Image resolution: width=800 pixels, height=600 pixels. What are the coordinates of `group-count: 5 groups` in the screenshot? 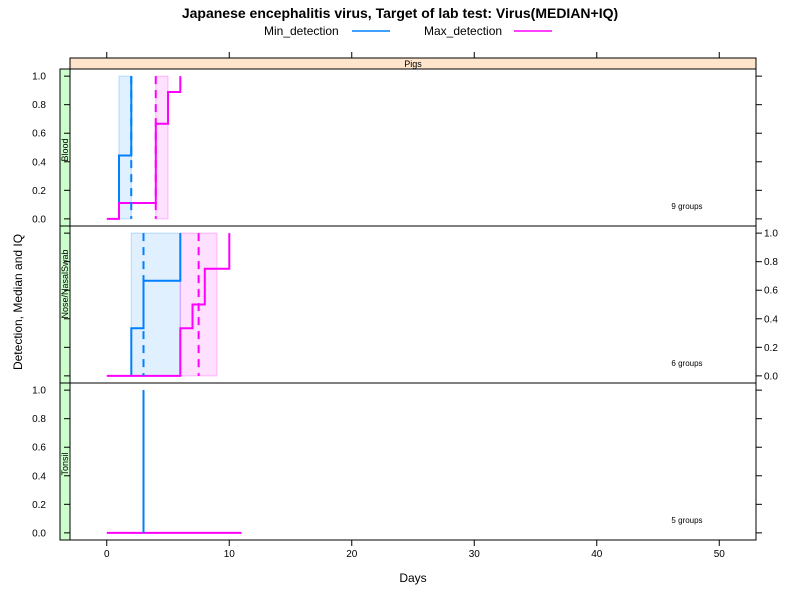 It's located at (686, 520).